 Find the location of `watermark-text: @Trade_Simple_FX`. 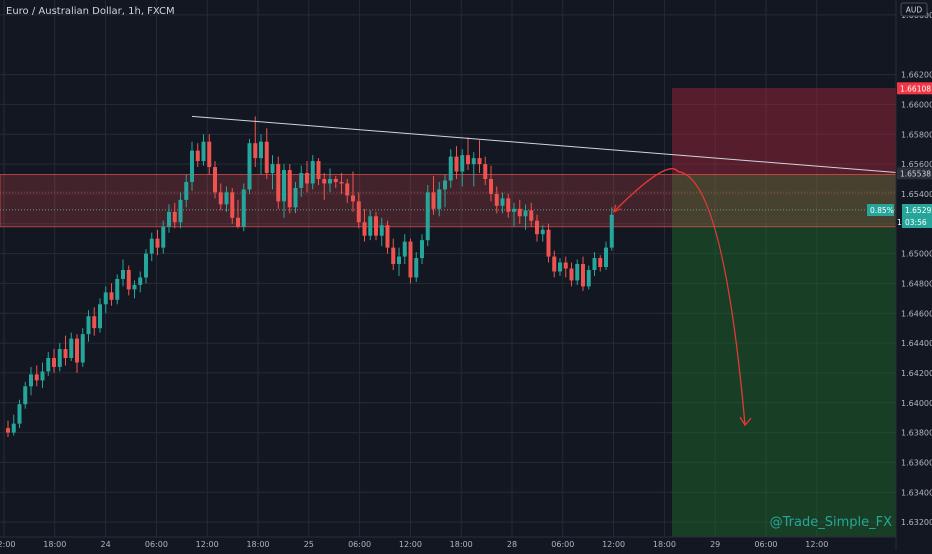

watermark-text: @Trade_Simple_FX is located at coordinates (831, 522).